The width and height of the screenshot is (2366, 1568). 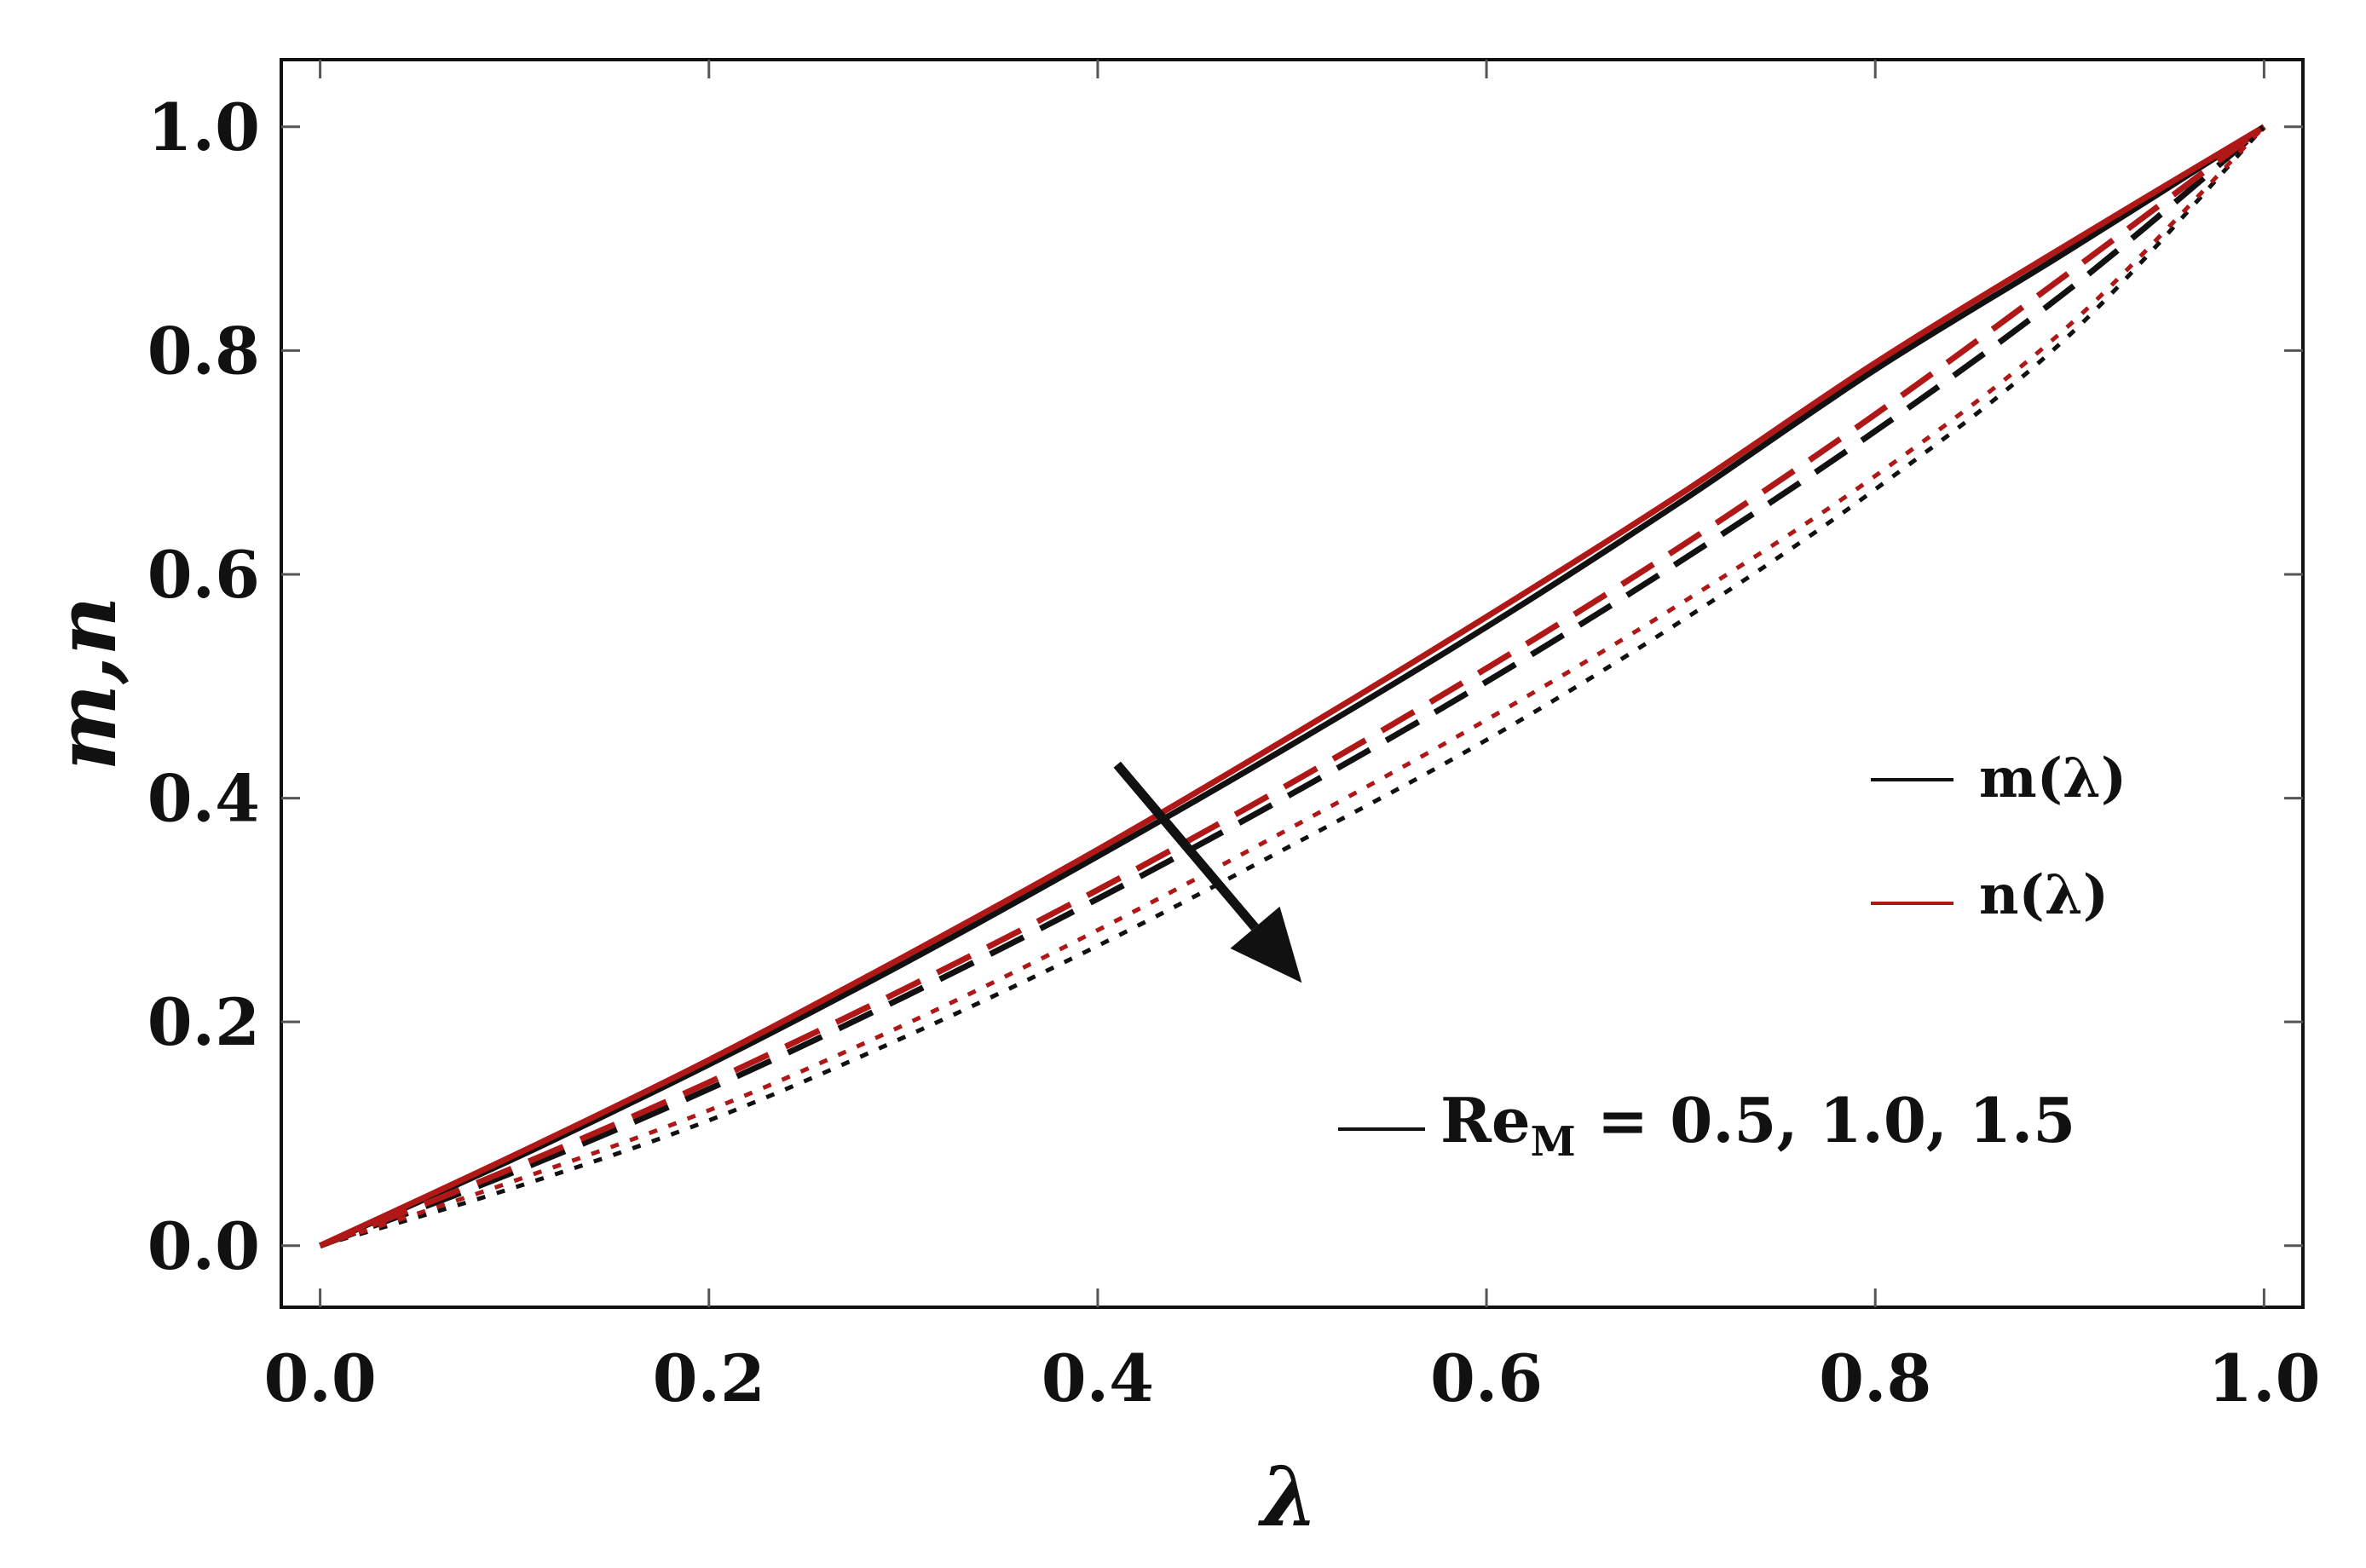 I want to click on legend: m(λ) n(λ), so click(x=1999, y=837).